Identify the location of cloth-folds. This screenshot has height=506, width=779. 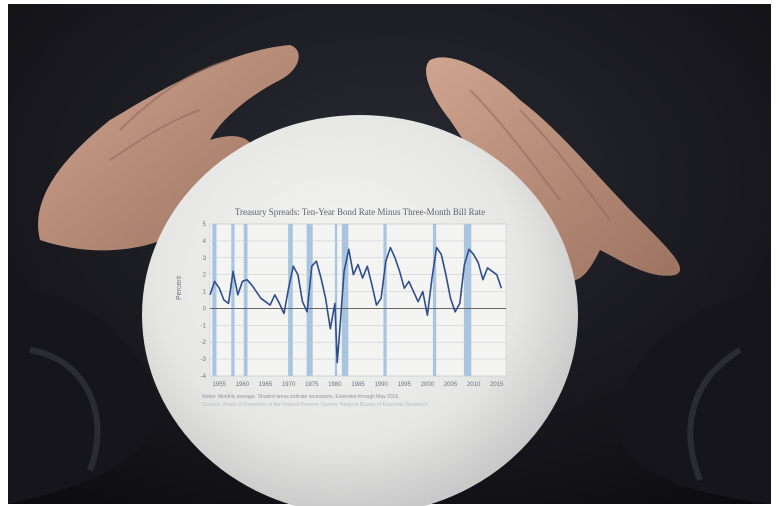
(83, 399).